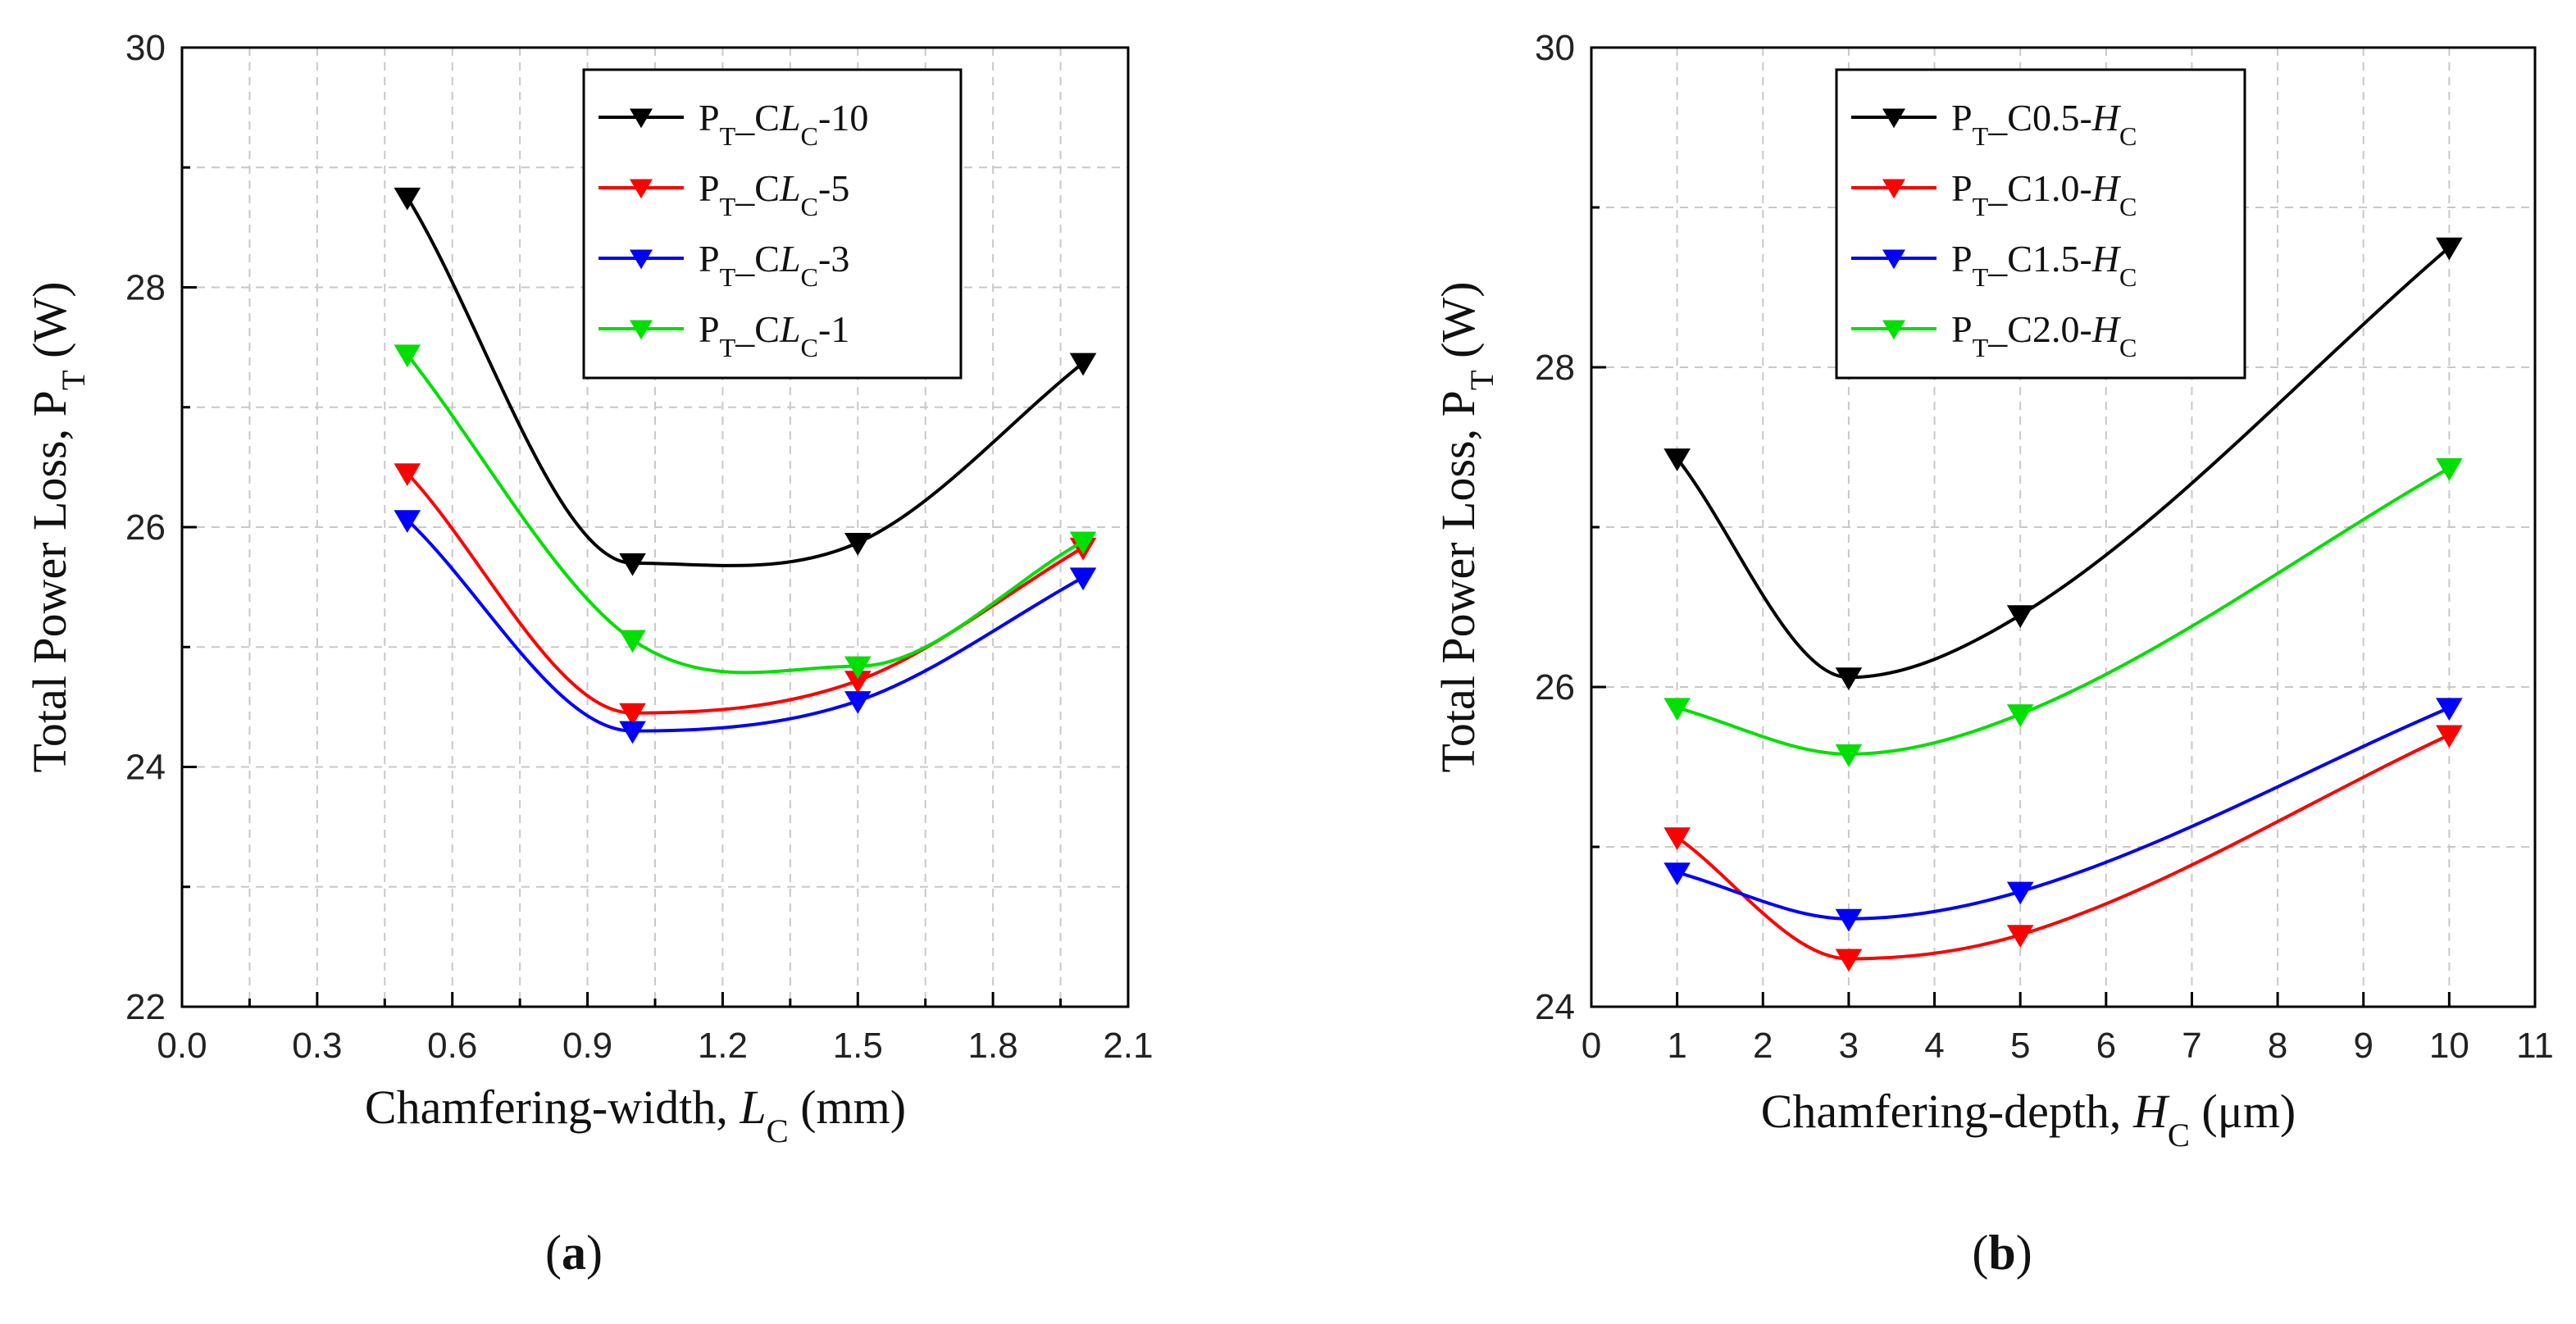  What do you see at coordinates (858, 1046) in the screenshot?
I see `x-tick-label: 1.5` at bounding box center [858, 1046].